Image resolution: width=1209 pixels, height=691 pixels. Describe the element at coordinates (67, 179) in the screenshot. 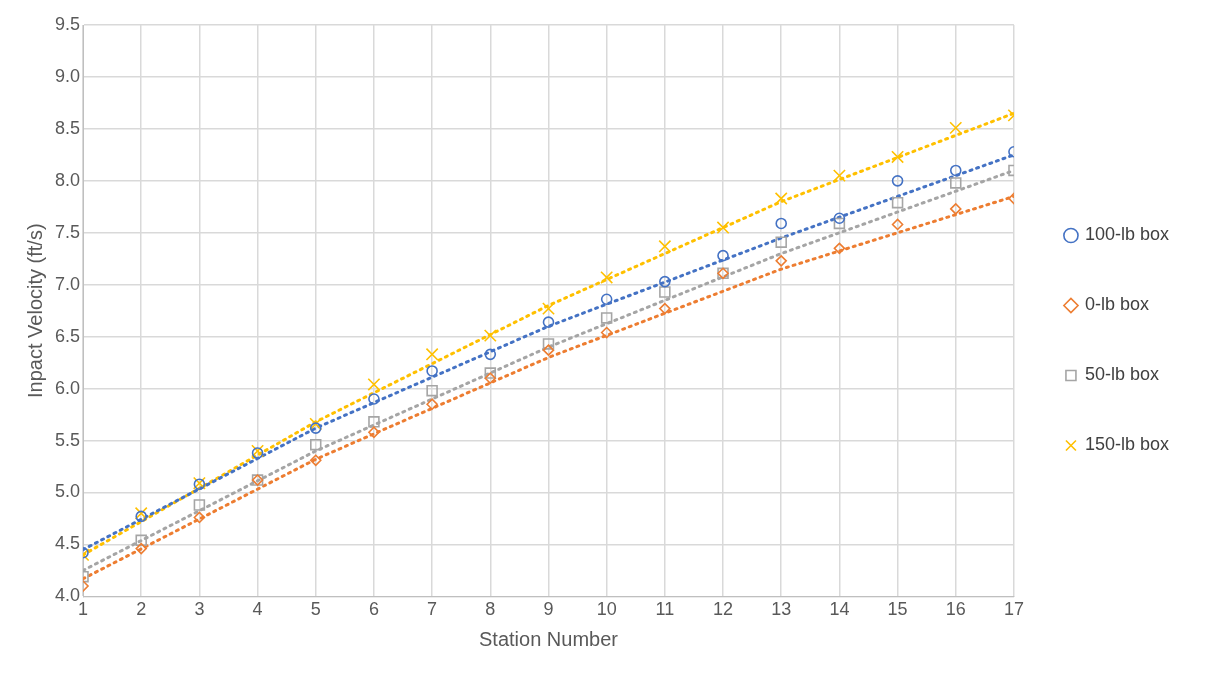

I see `y-tick-label: 8.0` at that location.